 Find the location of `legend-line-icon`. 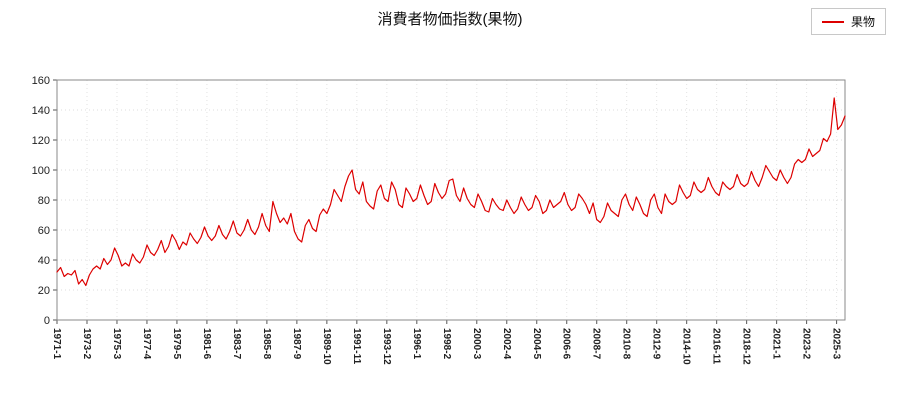

legend-line-icon is located at coordinates (832, 21).